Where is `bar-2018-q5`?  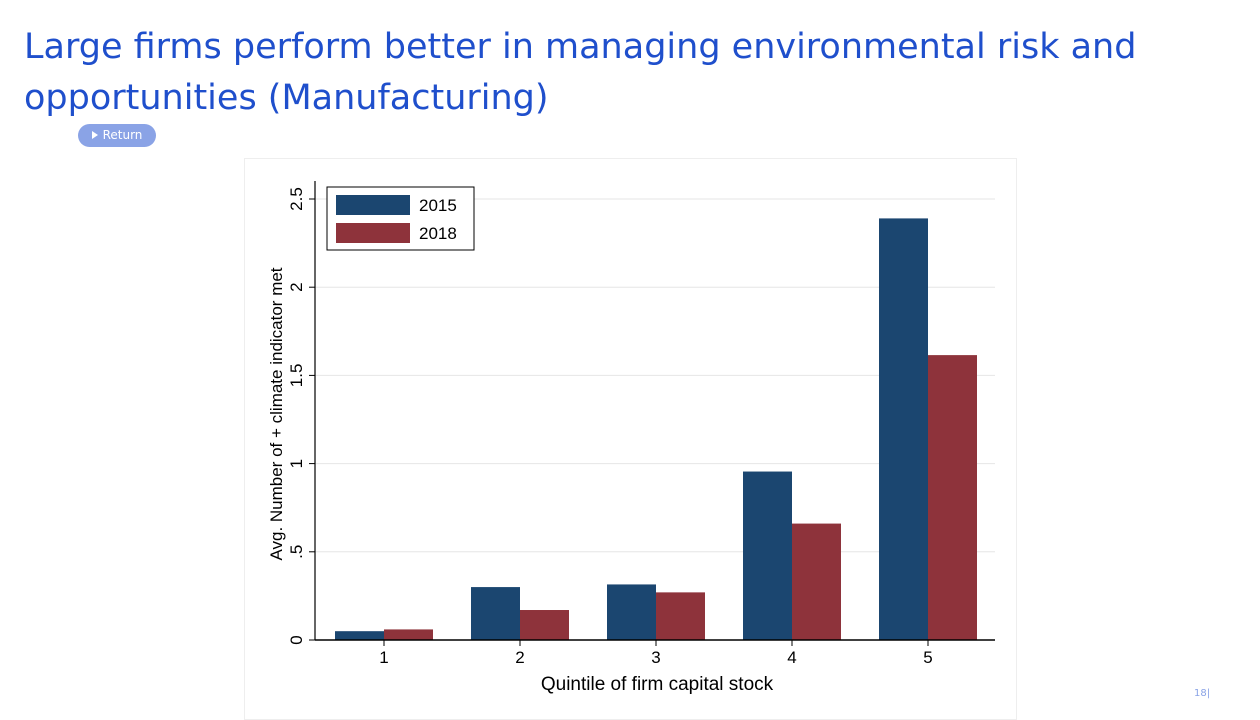
bar-2018-q5 is located at coordinates (952, 497).